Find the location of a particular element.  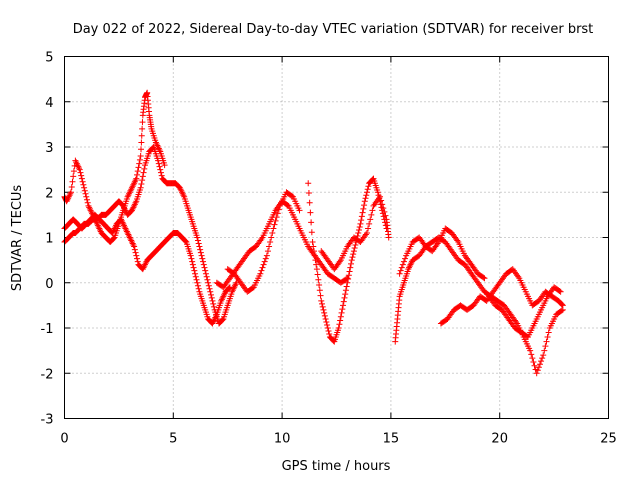

x-tick-label: 25 is located at coordinates (608, 439).